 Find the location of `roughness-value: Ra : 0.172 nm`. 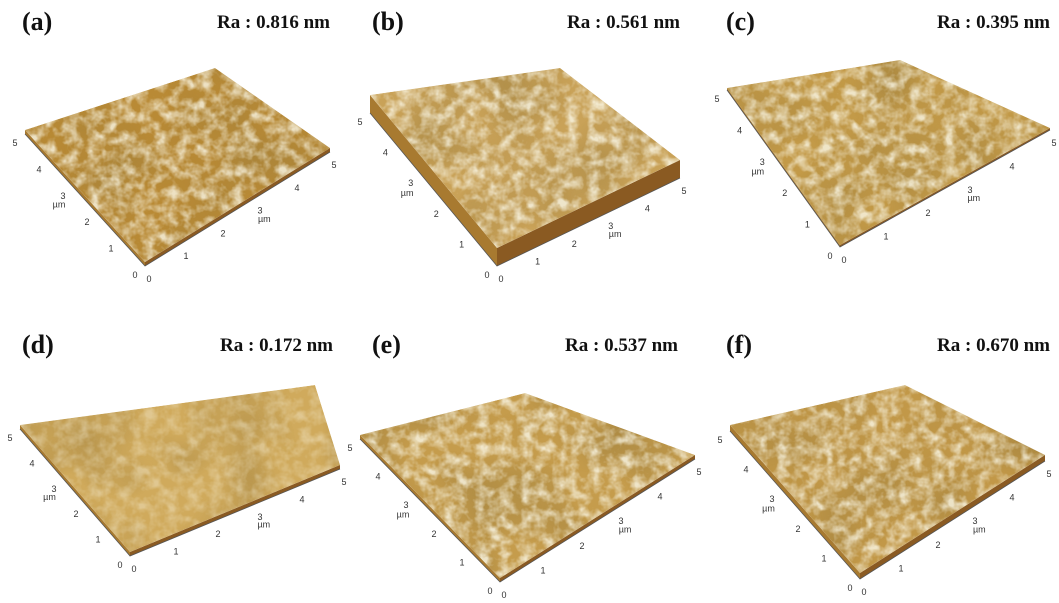

roughness-value: Ra : 0.172 nm is located at coordinates (276, 345).